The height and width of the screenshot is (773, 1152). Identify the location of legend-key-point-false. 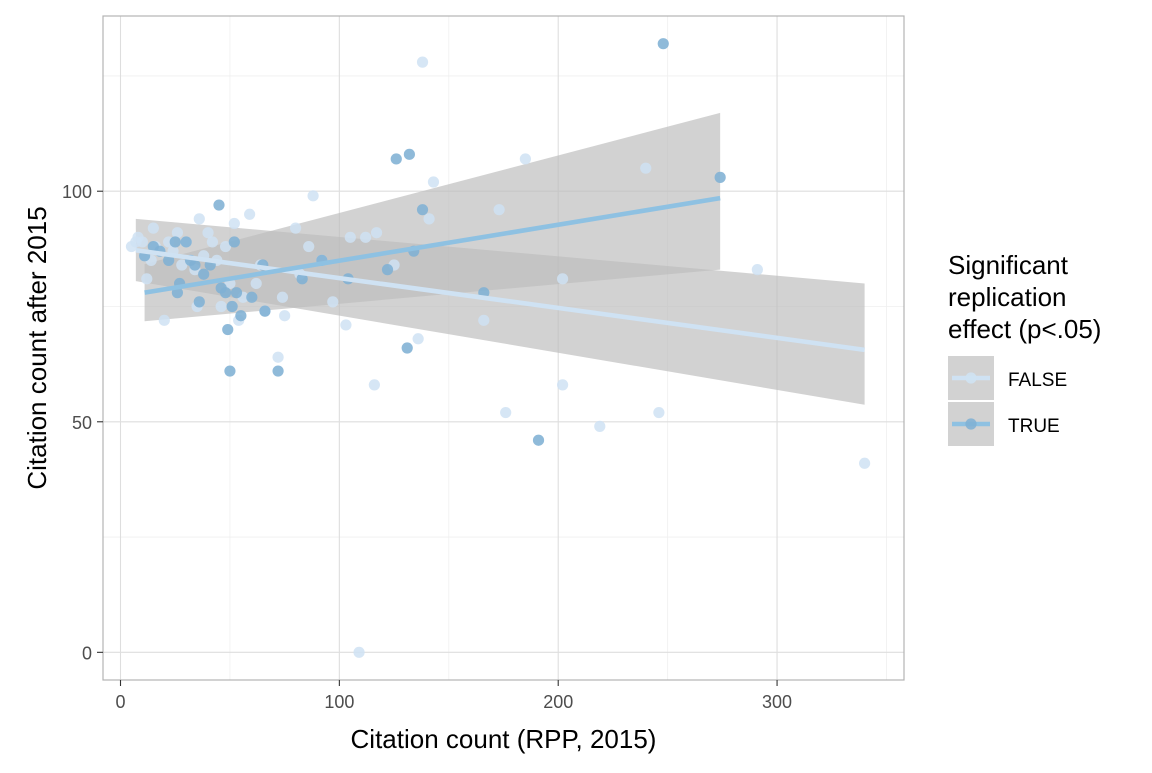
(971, 378).